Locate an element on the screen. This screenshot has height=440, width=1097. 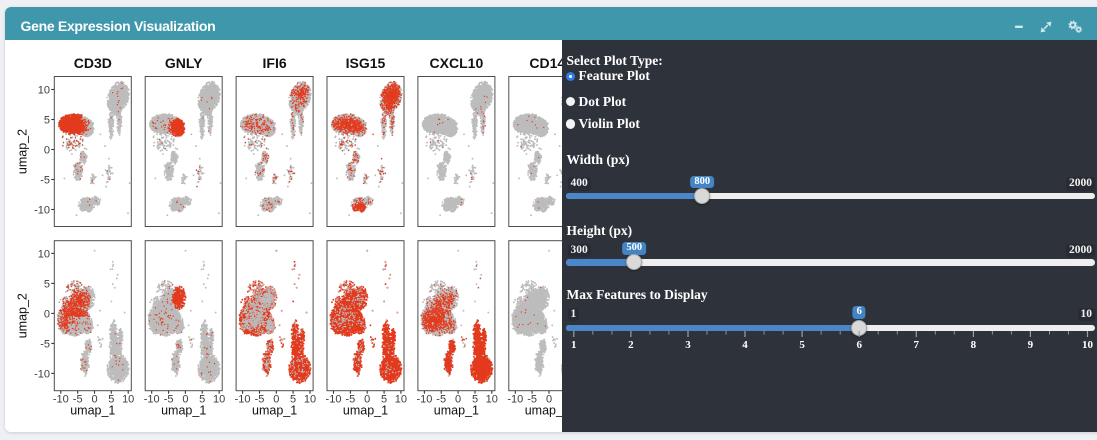
svg-text: 4 is located at coordinates (745, 345).